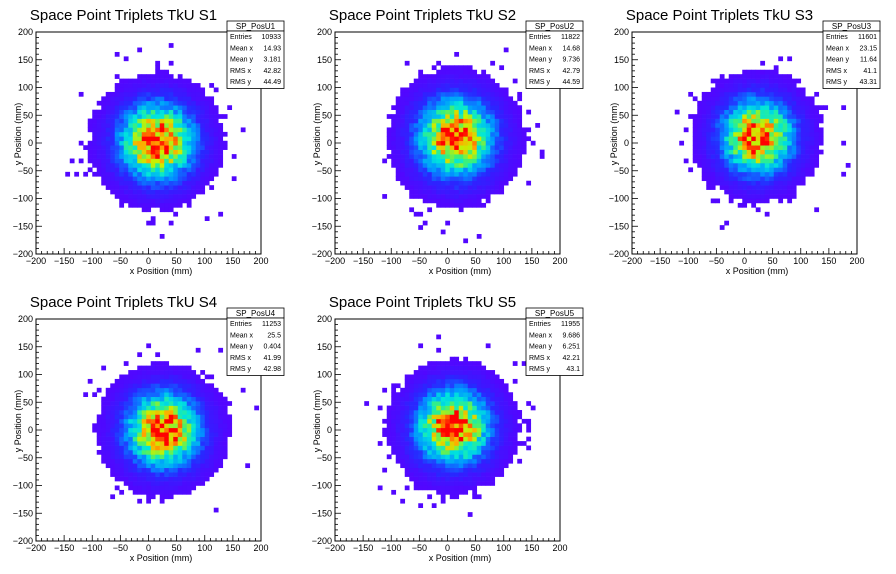 The height and width of the screenshot is (574, 896). Describe the element at coordinates (241, 82) in the screenshot. I see `stats-row-label: RMS y` at that location.